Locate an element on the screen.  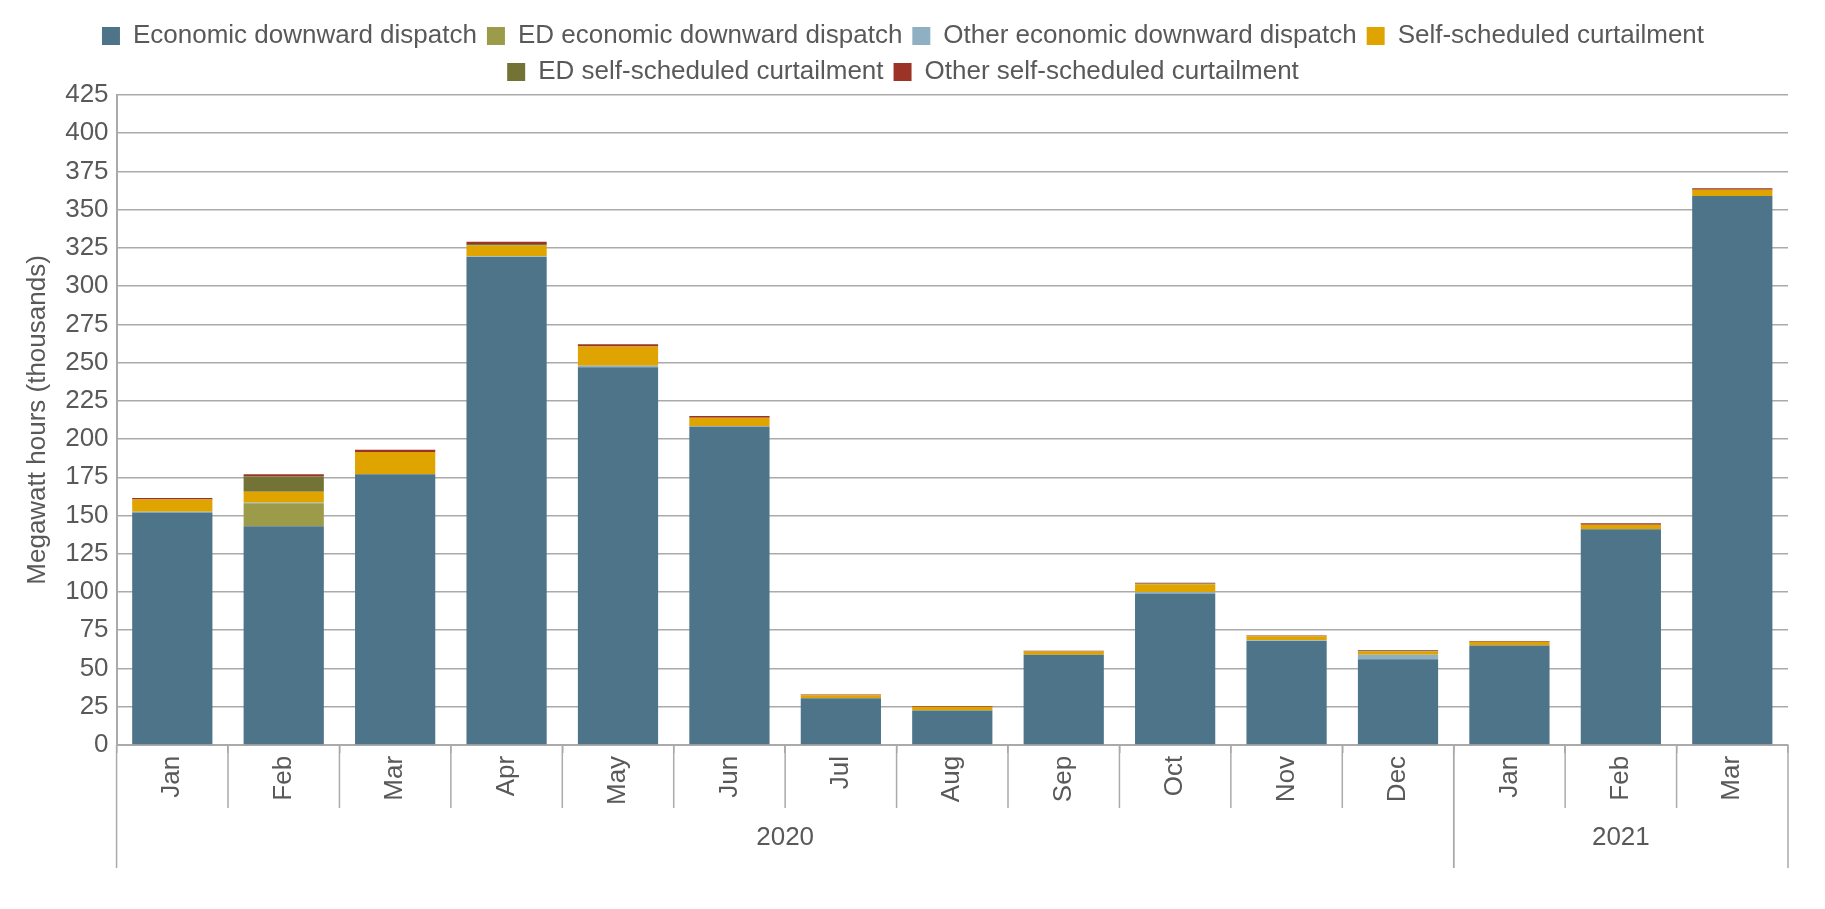
legend-label: Economic downward dispatch is located at coordinates (304, 34).